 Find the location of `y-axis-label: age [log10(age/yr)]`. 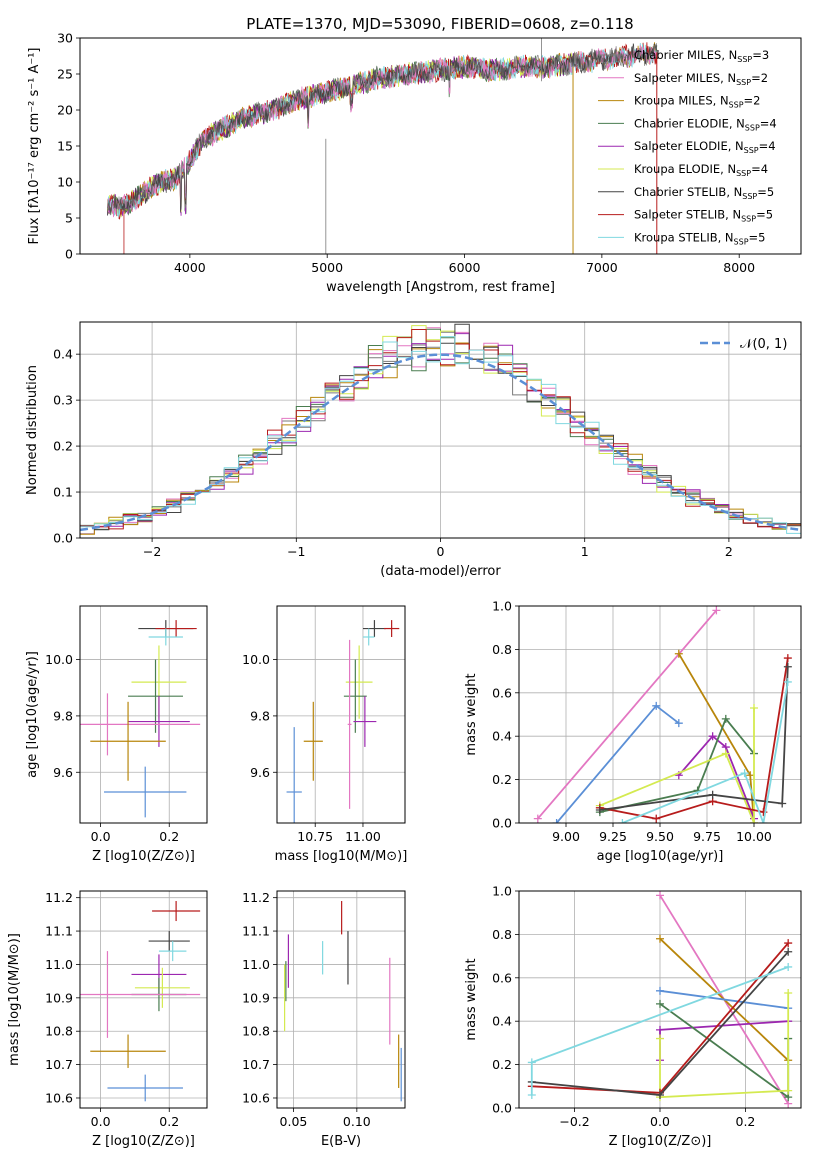

y-axis-label: age [log10(age/yr)] is located at coordinates (32, 714).